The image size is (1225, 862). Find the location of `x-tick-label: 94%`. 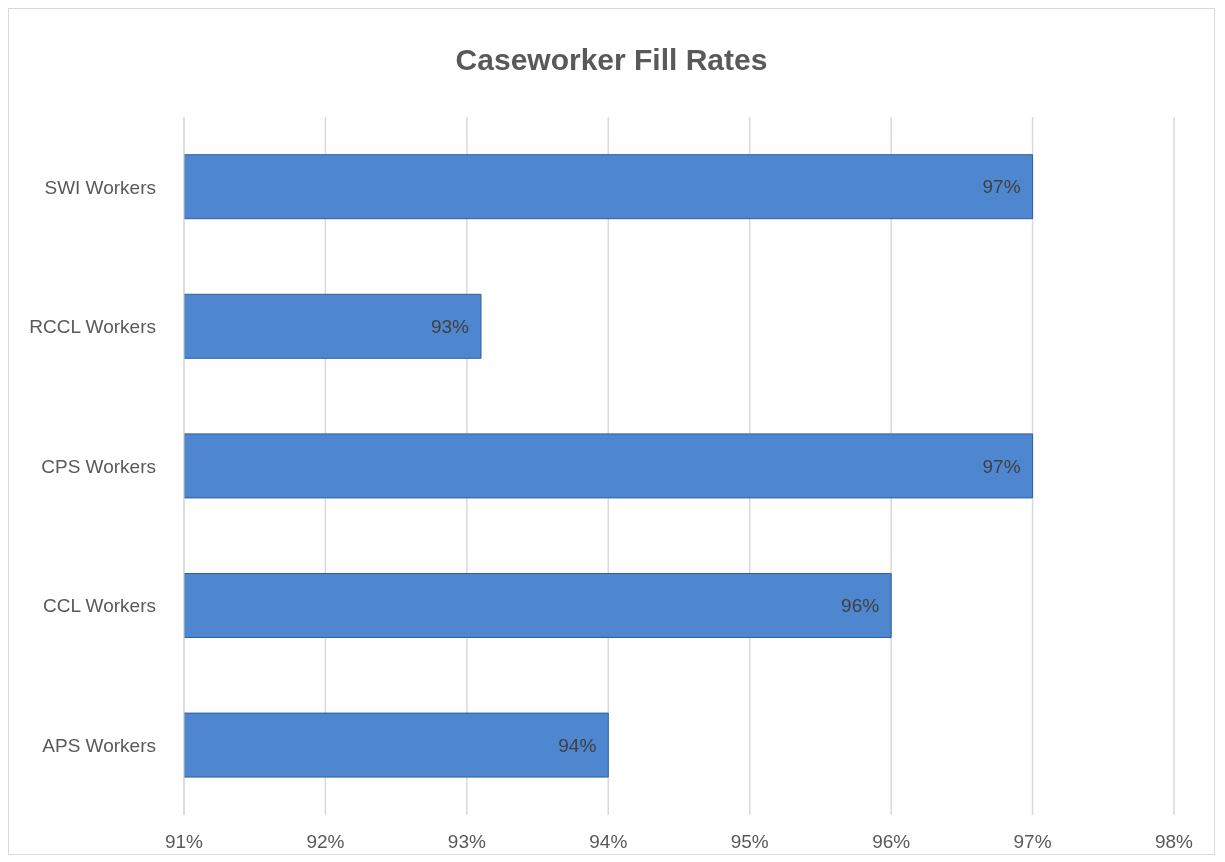

x-tick-label: 94% is located at coordinates (608, 842).